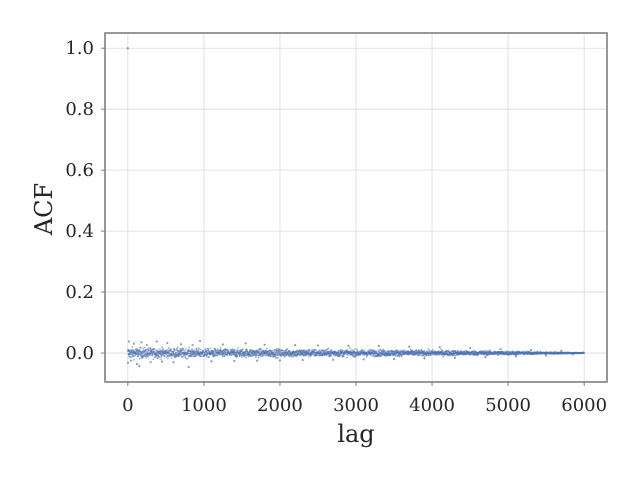 This screenshot has width=640, height=480. I want to click on y-axis-label: ACF, so click(44, 209).